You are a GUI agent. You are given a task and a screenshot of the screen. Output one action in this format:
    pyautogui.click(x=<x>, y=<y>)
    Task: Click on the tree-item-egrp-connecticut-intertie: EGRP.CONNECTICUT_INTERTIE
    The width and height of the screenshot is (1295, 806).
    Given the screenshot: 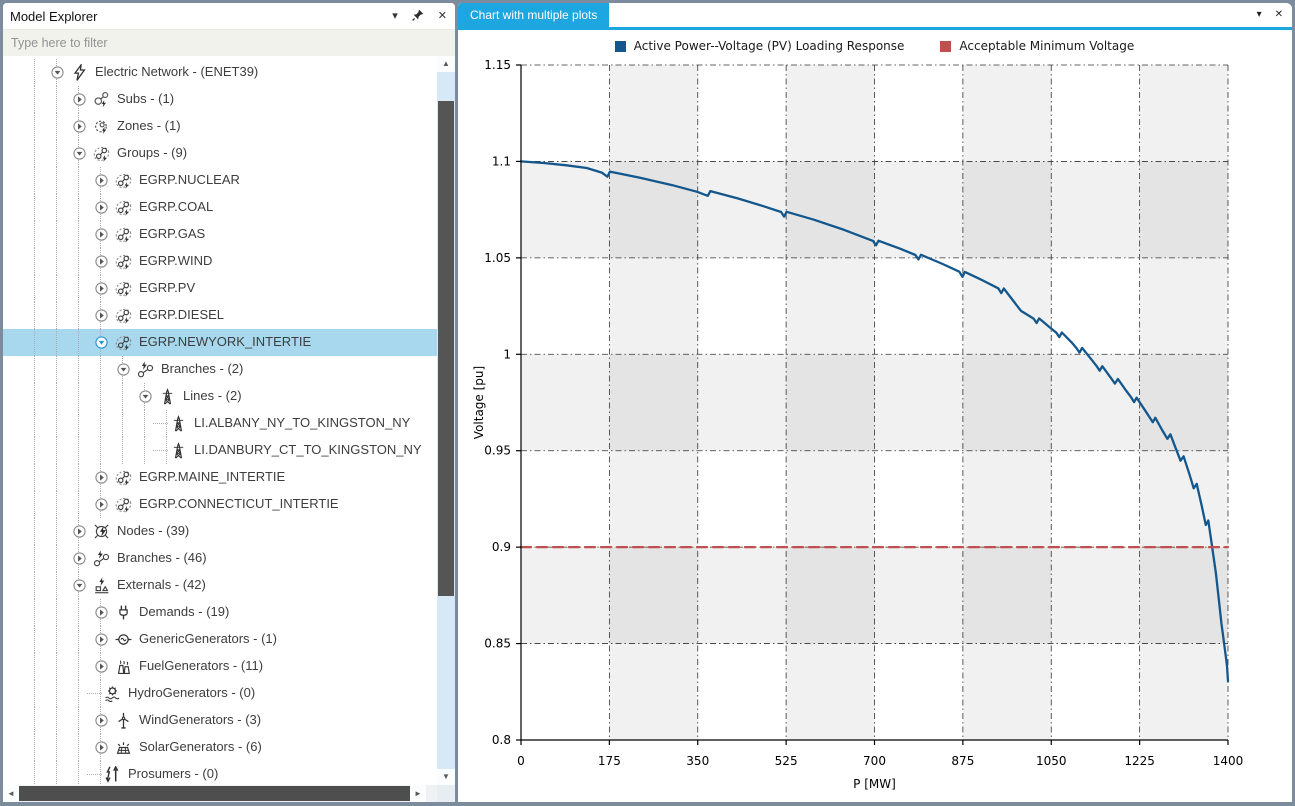 What is the action you would take?
    pyautogui.click(x=220, y=504)
    